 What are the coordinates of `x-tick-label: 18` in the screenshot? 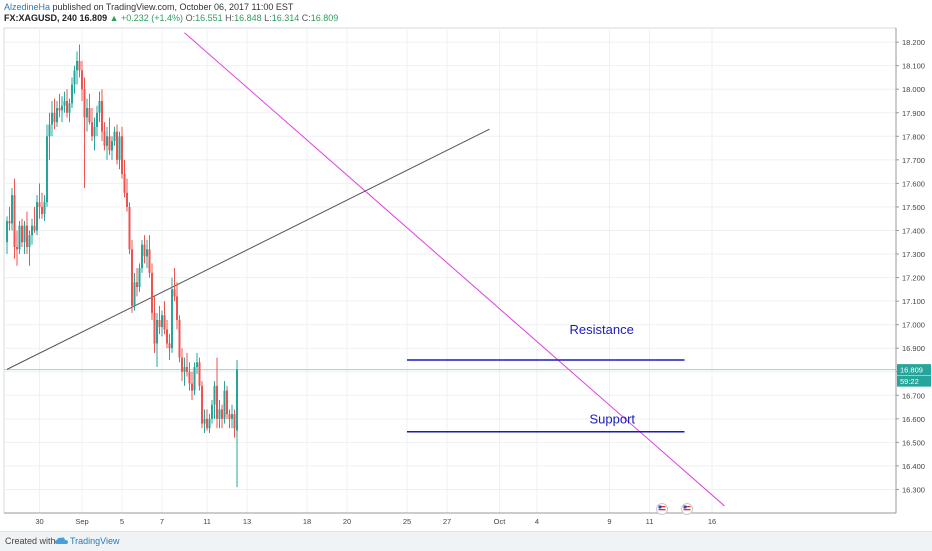 It's located at (307, 521).